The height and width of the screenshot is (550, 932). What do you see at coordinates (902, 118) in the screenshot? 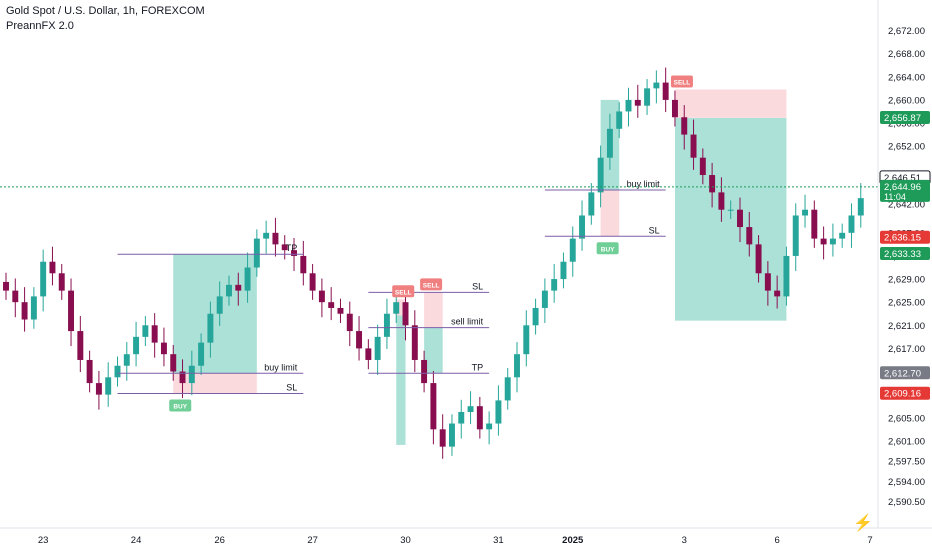
I see `price-tag-text: 2,656.87` at bounding box center [902, 118].